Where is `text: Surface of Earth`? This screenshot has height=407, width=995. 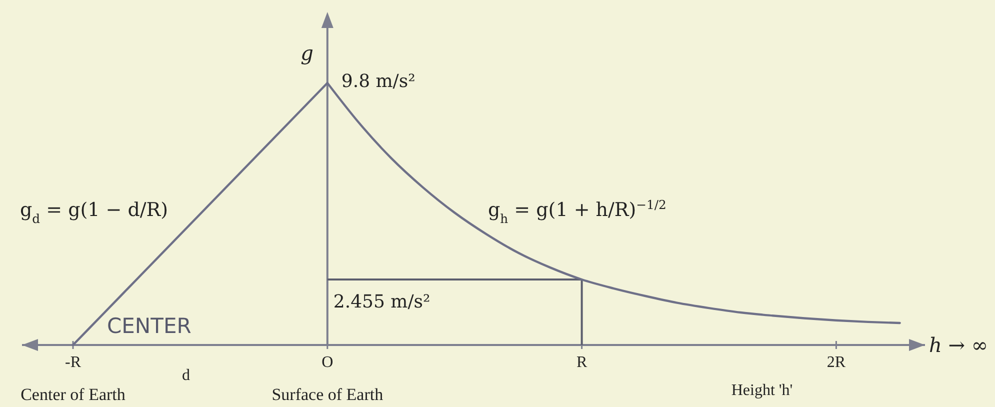 text: Surface of Earth is located at coordinates (328, 394).